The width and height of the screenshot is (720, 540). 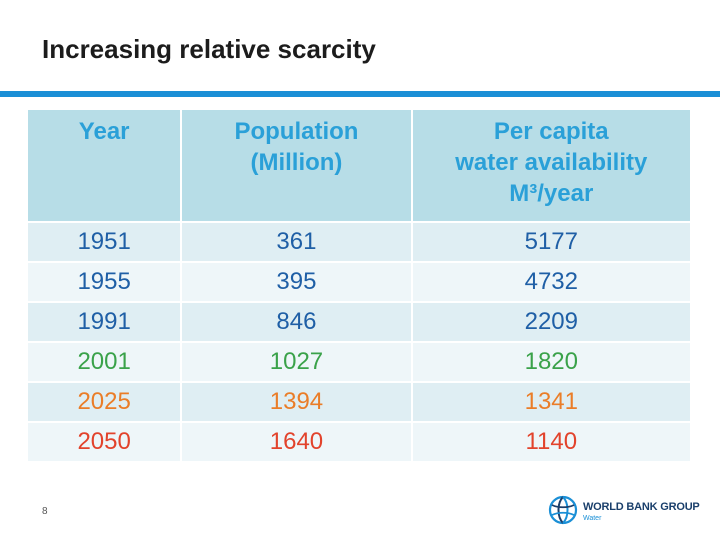 I want to click on cell-population: 1394, so click(x=296, y=402).